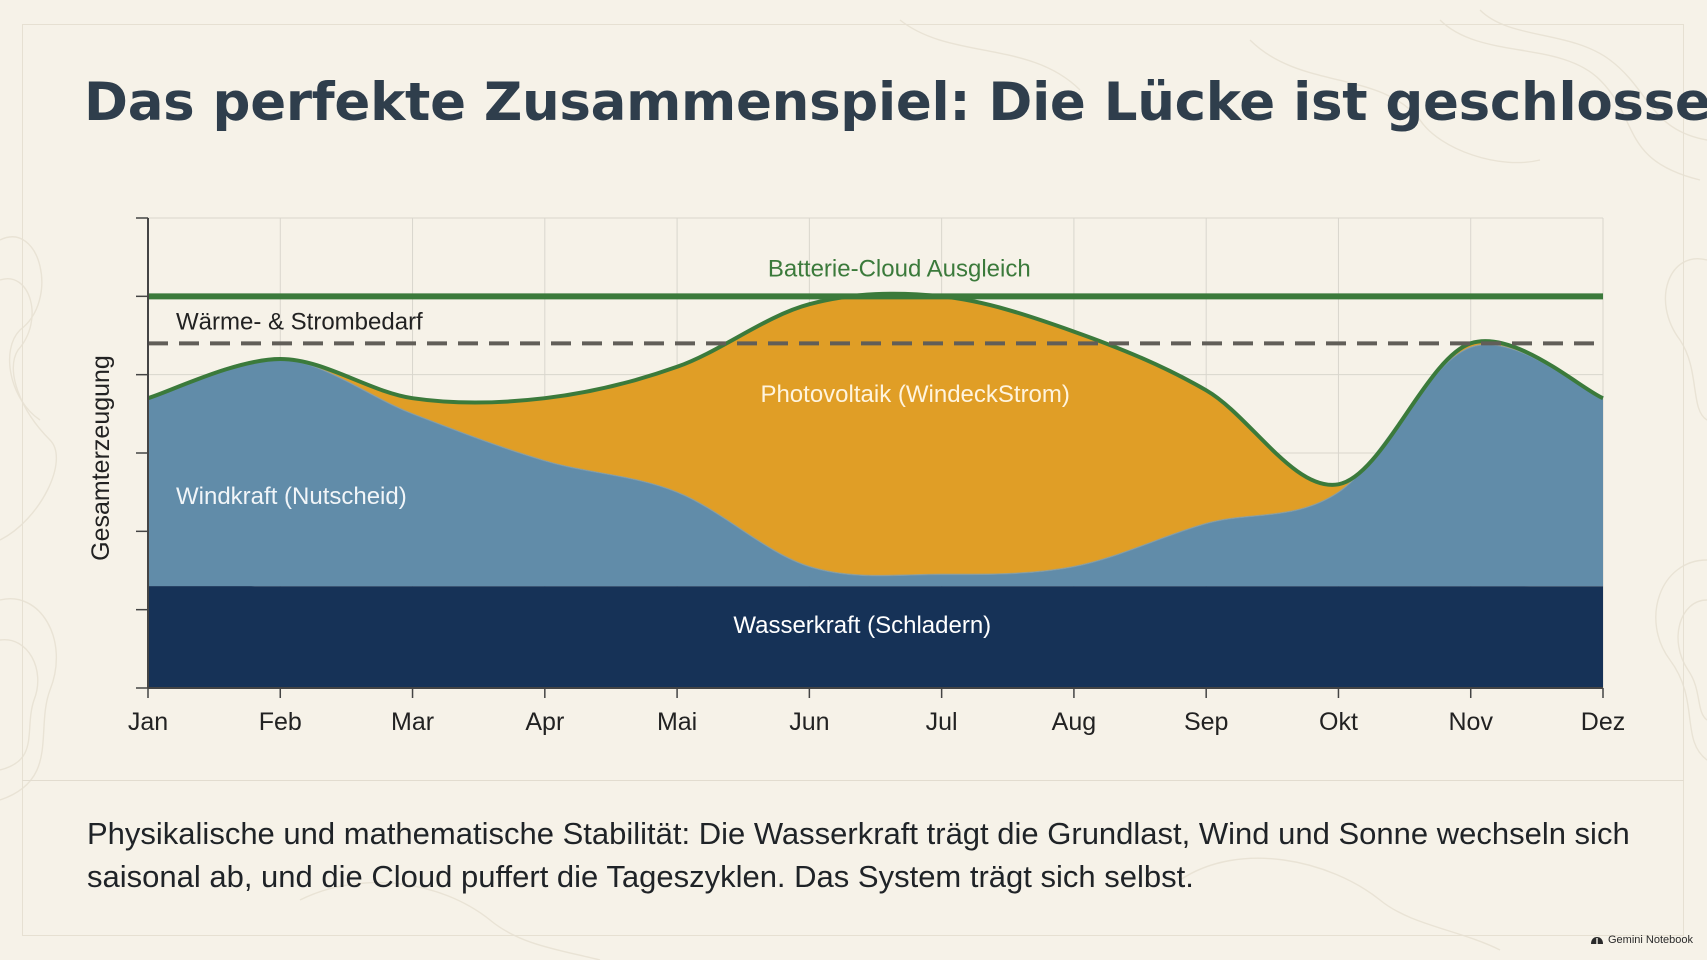  What do you see at coordinates (280, 722) in the screenshot?
I see `x-tick-label: Feb` at bounding box center [280, 722].